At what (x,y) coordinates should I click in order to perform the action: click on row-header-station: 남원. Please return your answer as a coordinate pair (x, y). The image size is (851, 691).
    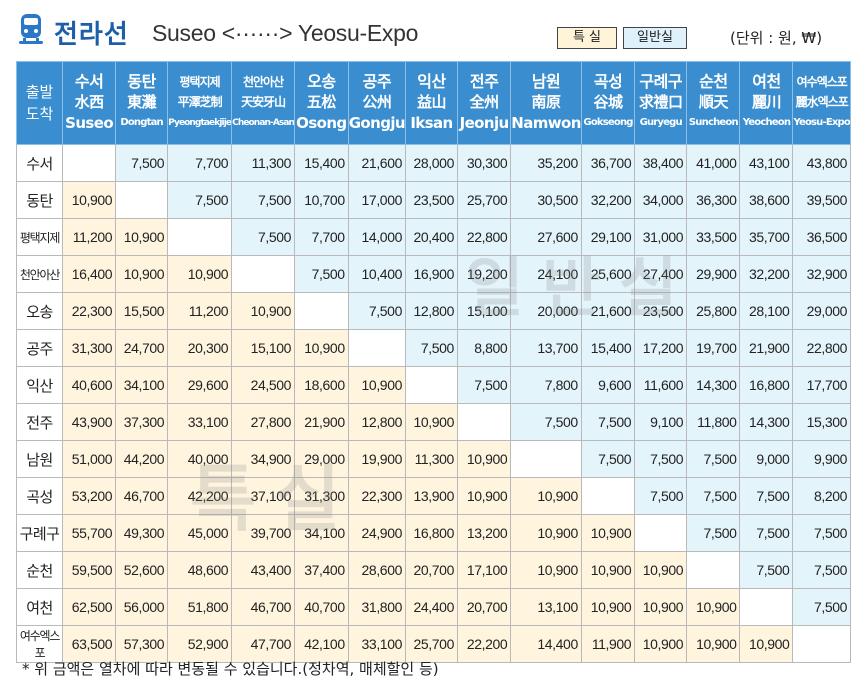
    Looking at the image, I should click on (39, 459).